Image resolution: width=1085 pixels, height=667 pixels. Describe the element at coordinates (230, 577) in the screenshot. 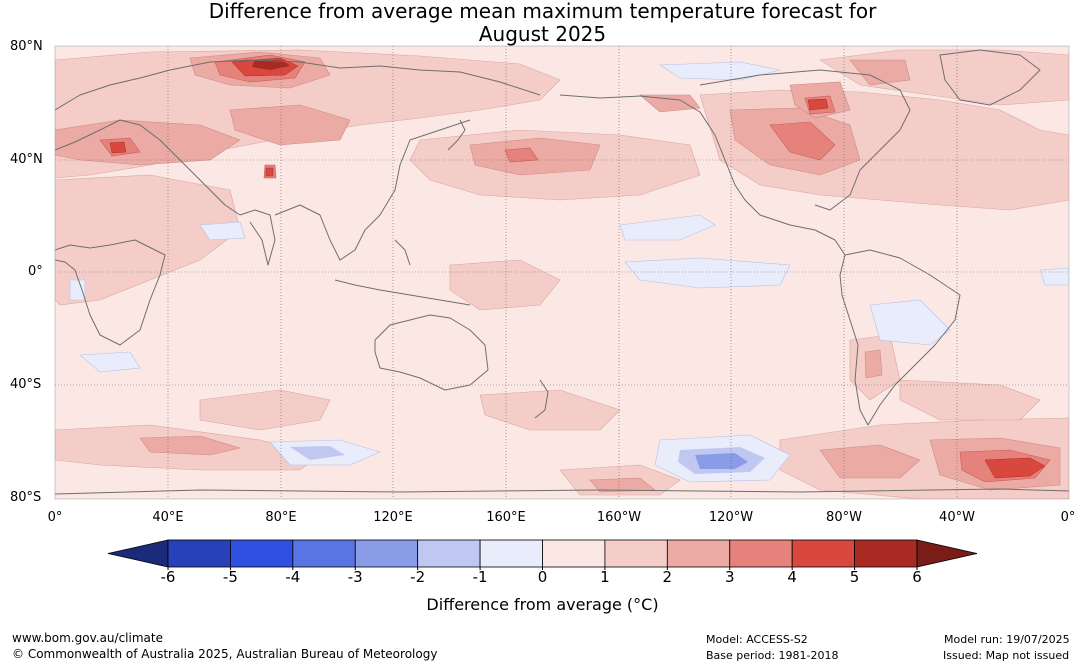

I see `colorbar-tick-label: -5` at that location.